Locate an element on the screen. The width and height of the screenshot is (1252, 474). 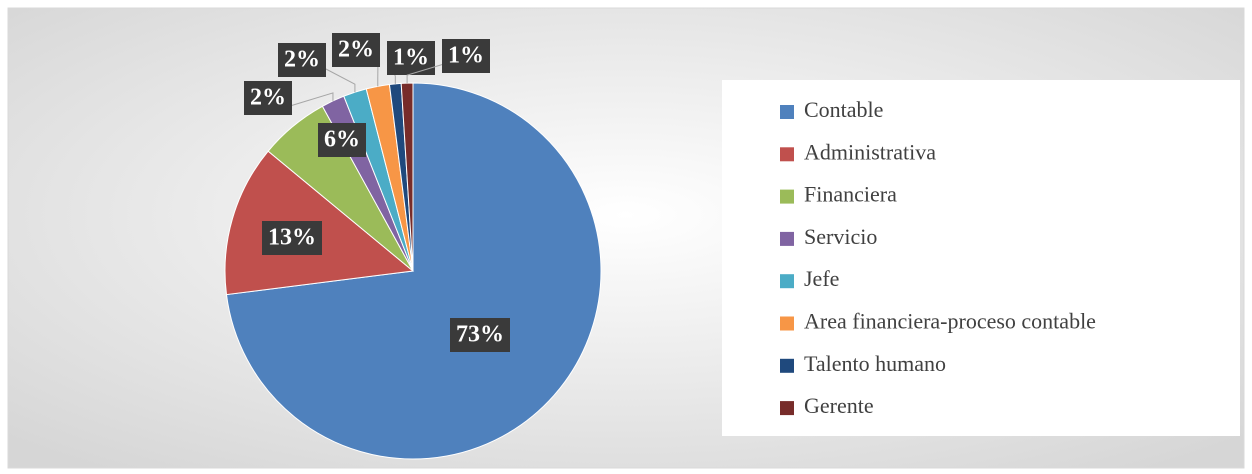
data-label: 13% is located at coordinates (292, 238).